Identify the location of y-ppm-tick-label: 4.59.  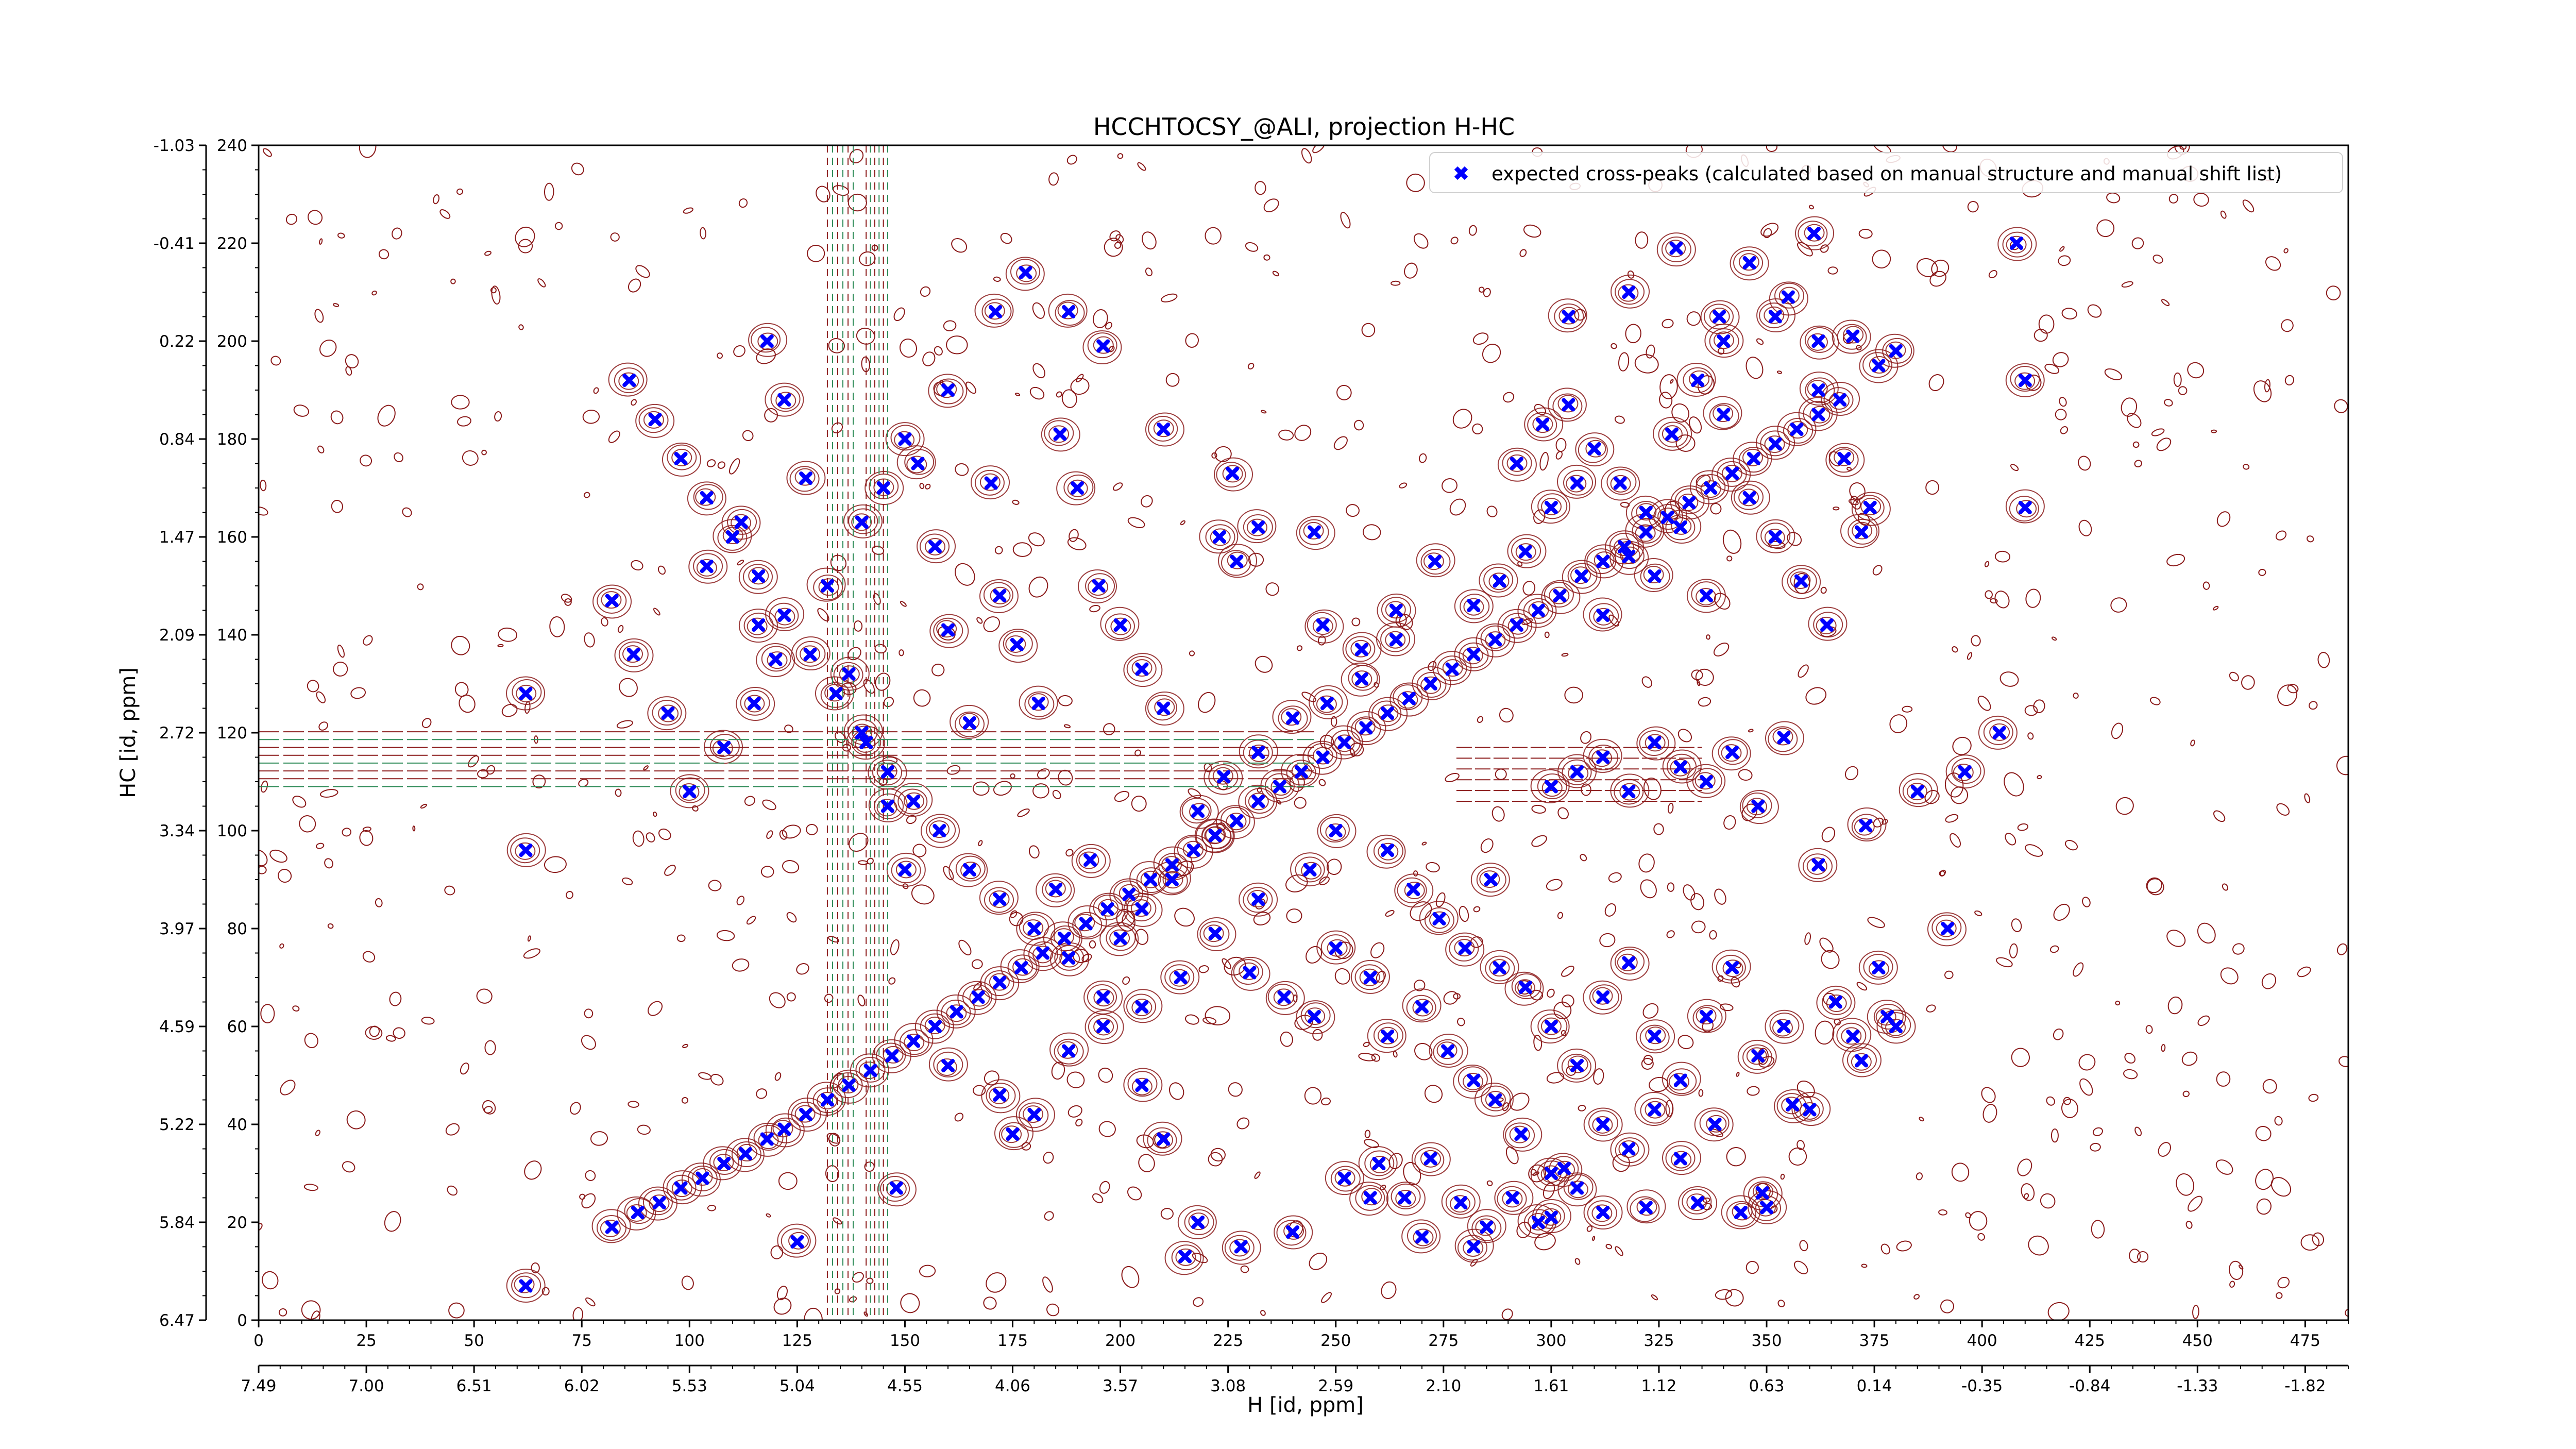
(177, 1027).